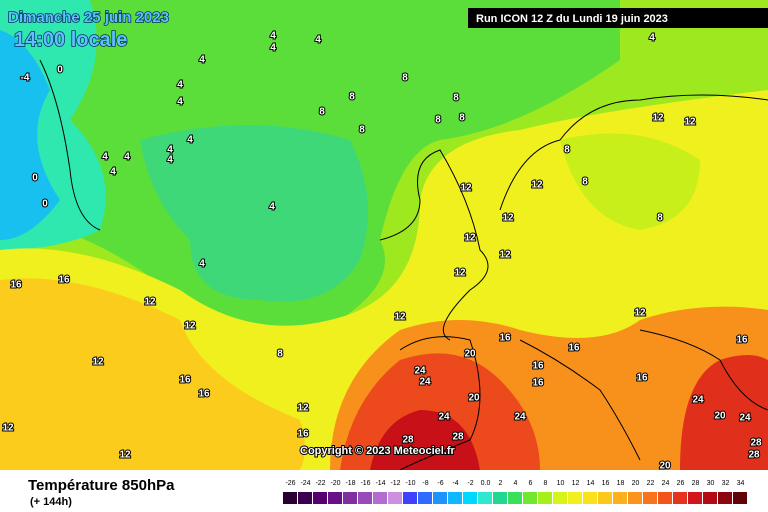 The width and height of the screenshot is (768, 512). I want to click on legend-label: -22, so click(320, 483).